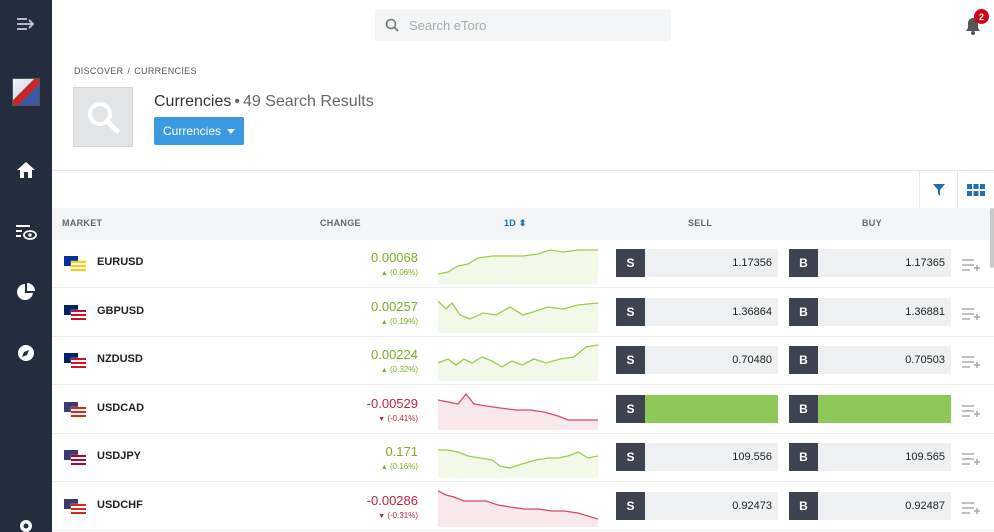  I want to click on grid-view-button, so click(975, 189).